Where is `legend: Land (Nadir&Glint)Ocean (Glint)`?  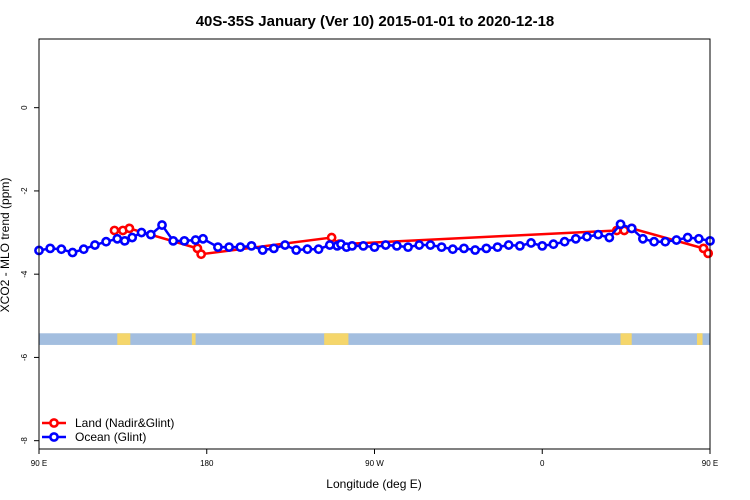 legend: Land (Nadir&Glint)Ocean (Glint) is located at coordinates (108, 430).